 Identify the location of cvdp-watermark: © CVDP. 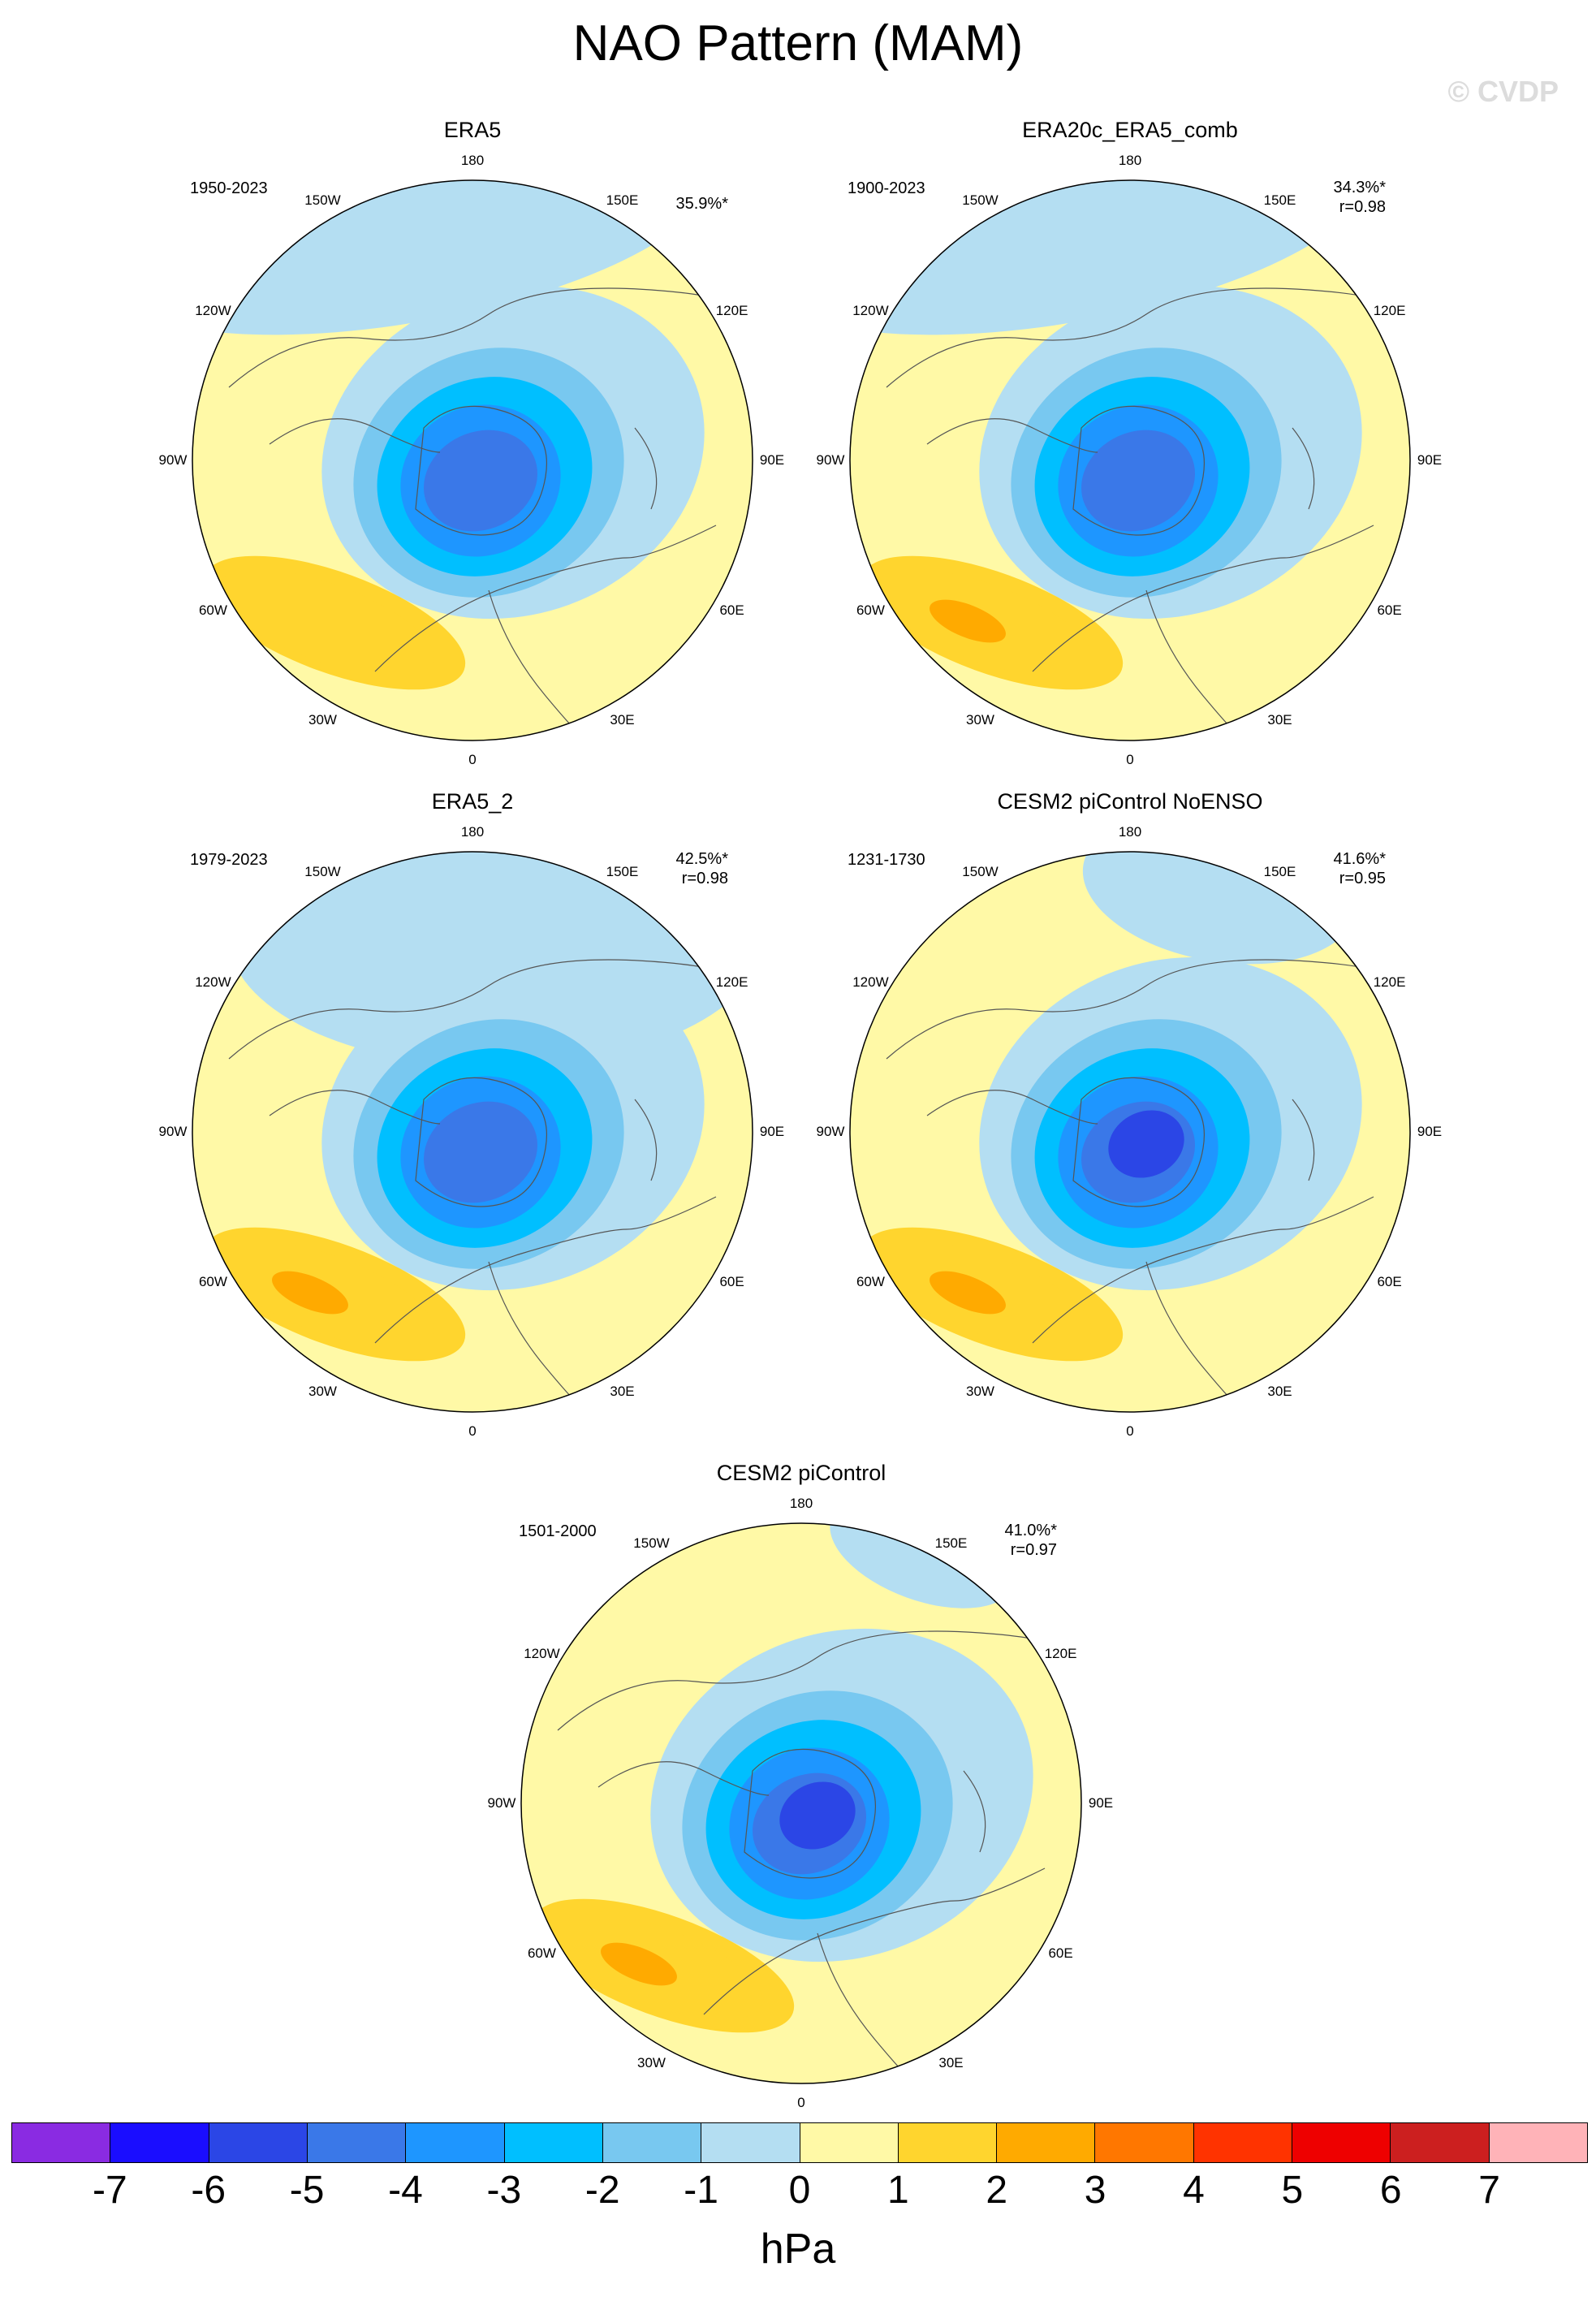
(1503, 91).